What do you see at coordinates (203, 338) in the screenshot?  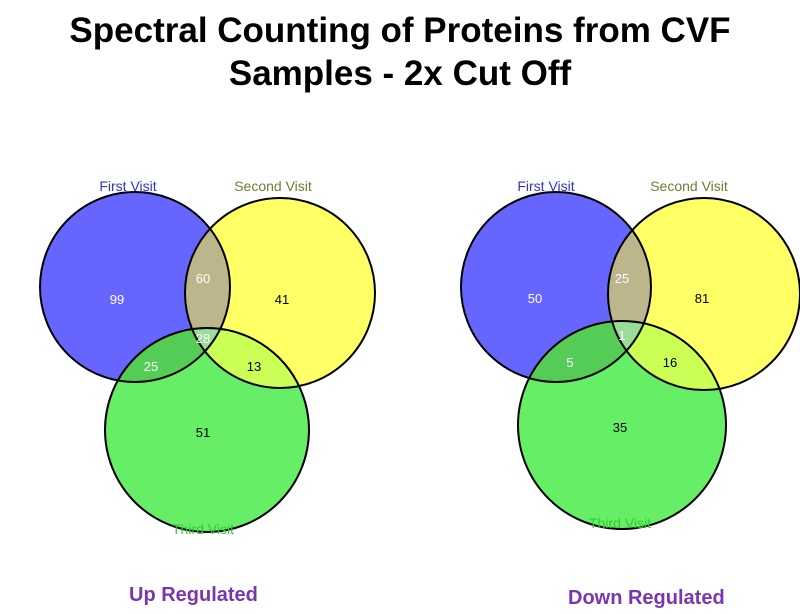 I see `value-all-three: 28` at bounding box center [203, 338].